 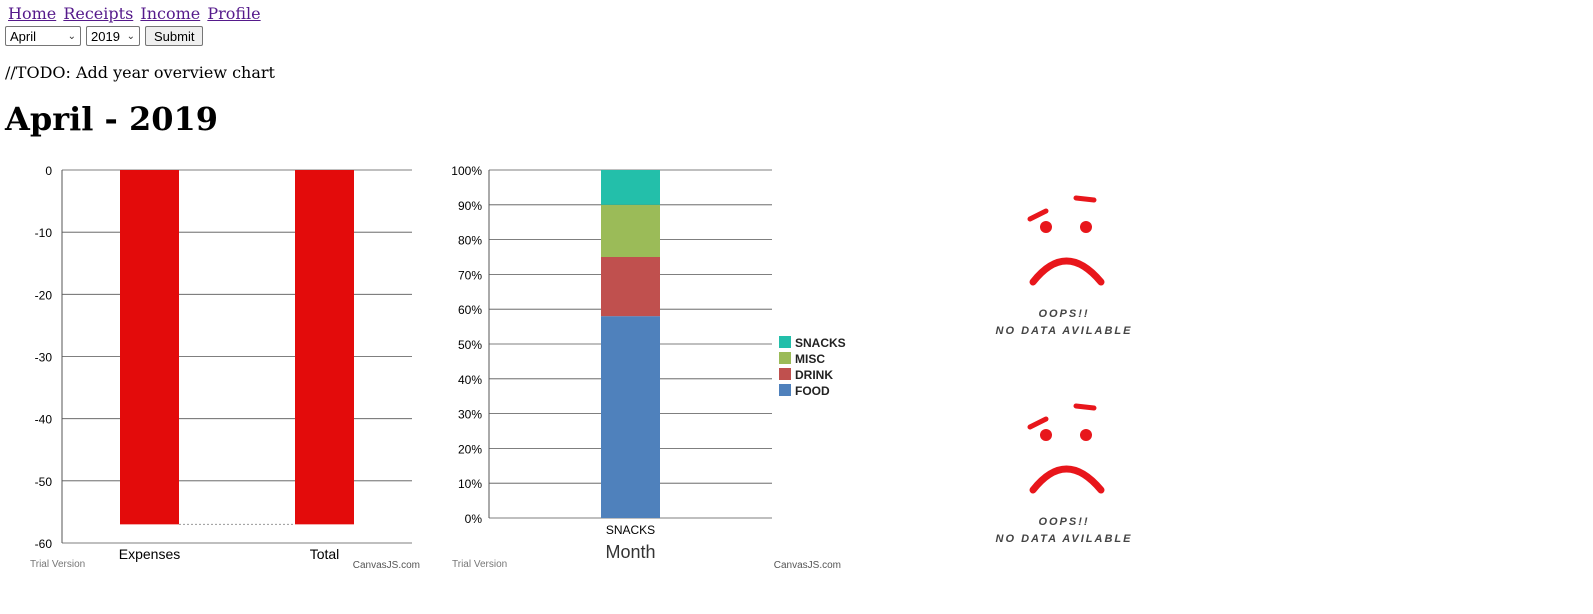 I want to click on todo-note: //TODO: Add year overview chart, so click(x=140, y=72).